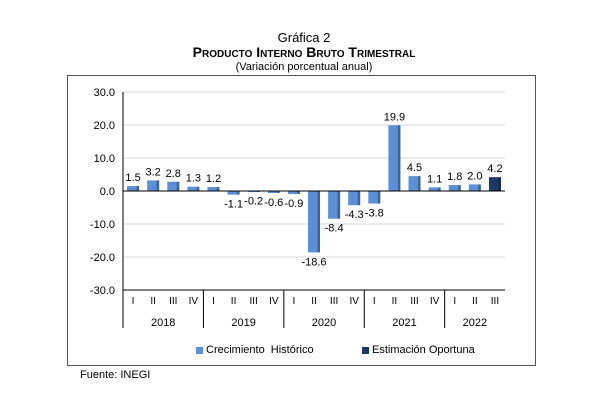 This screenshot has width=608, height=415. What do you see at coordinates (260, 350) in the screenshot?
I see `legend-label: Crecimiento Histórico` at bounding box center [260, 350].